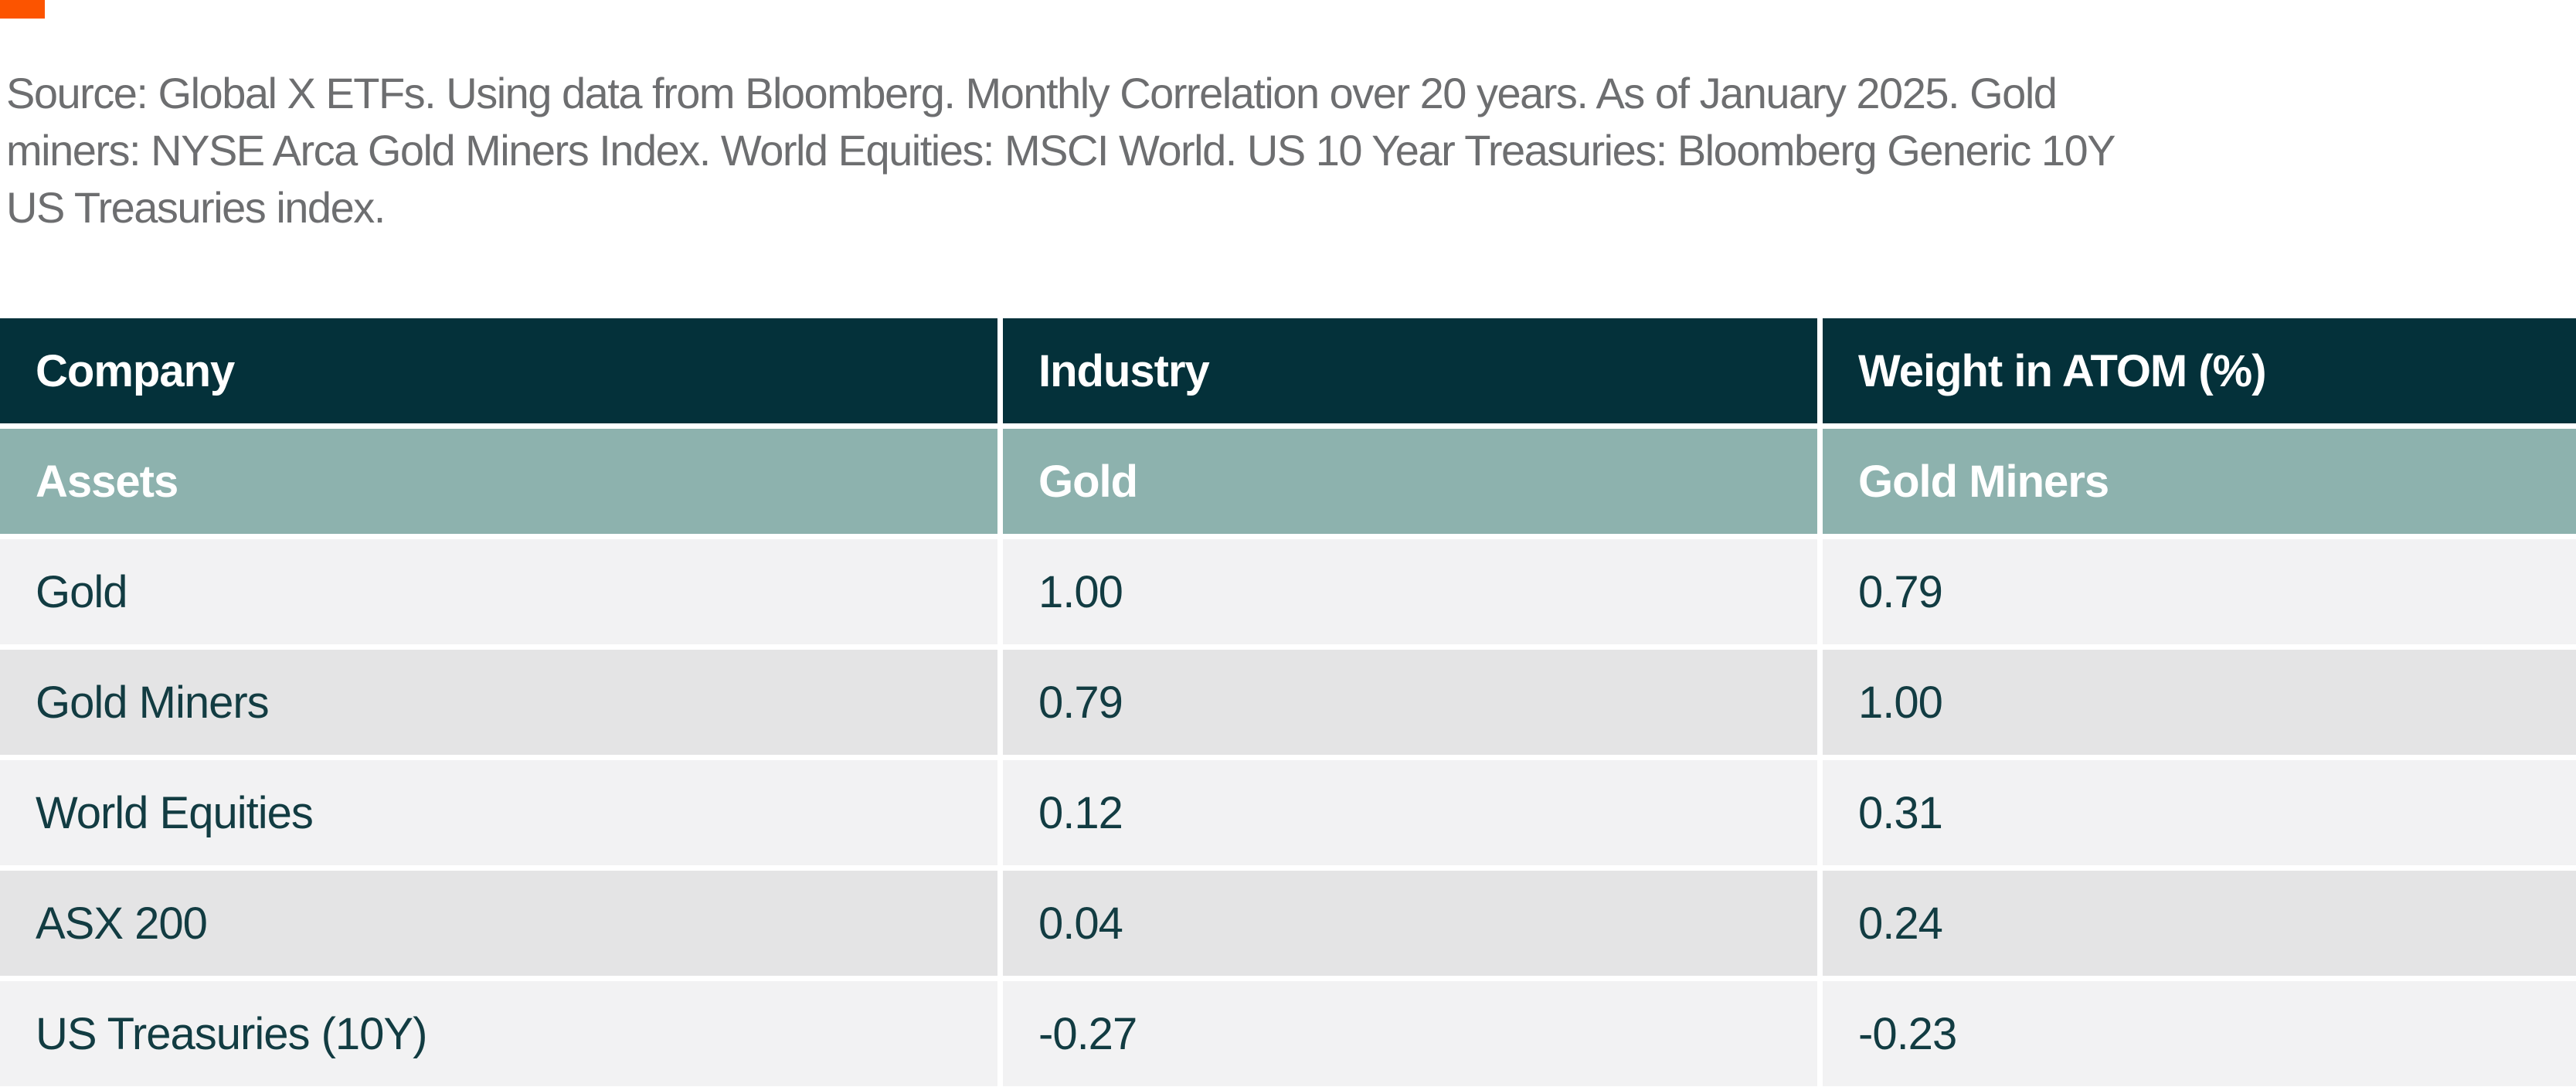 This screenshot has height=1087, width=2576. What do you see at coordinates (196, 207) in the screenshot?
I see `source-note-line: US Treasuries index.` at bounding box center [196, 207].